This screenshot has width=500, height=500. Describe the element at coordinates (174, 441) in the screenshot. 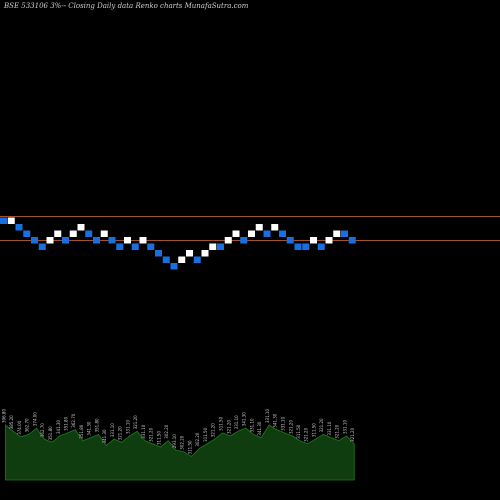

I see `volume-label: 293.10` at that location.